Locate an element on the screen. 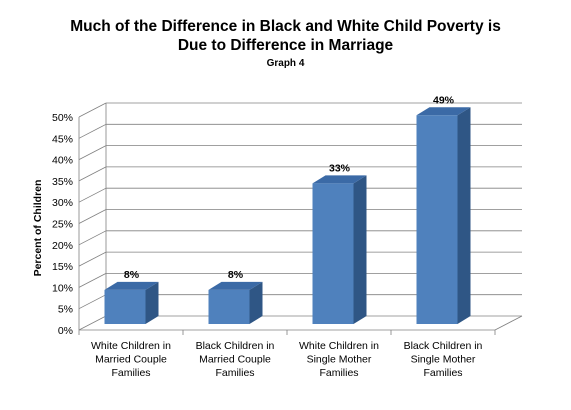 The width and height of the screenshot is (571, 410). floor-right-edge is located at coordinates (508, 323).